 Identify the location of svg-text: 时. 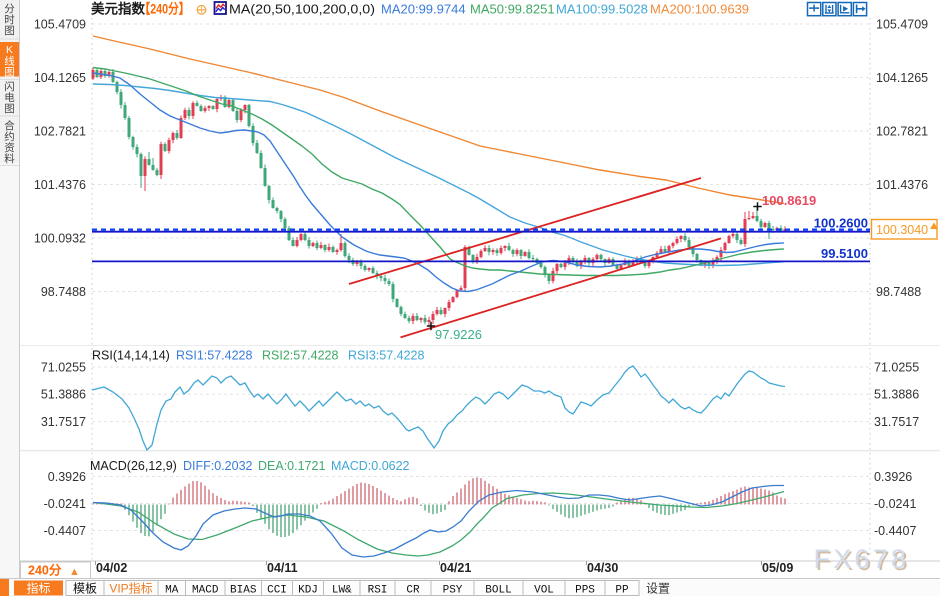
(9, 20).